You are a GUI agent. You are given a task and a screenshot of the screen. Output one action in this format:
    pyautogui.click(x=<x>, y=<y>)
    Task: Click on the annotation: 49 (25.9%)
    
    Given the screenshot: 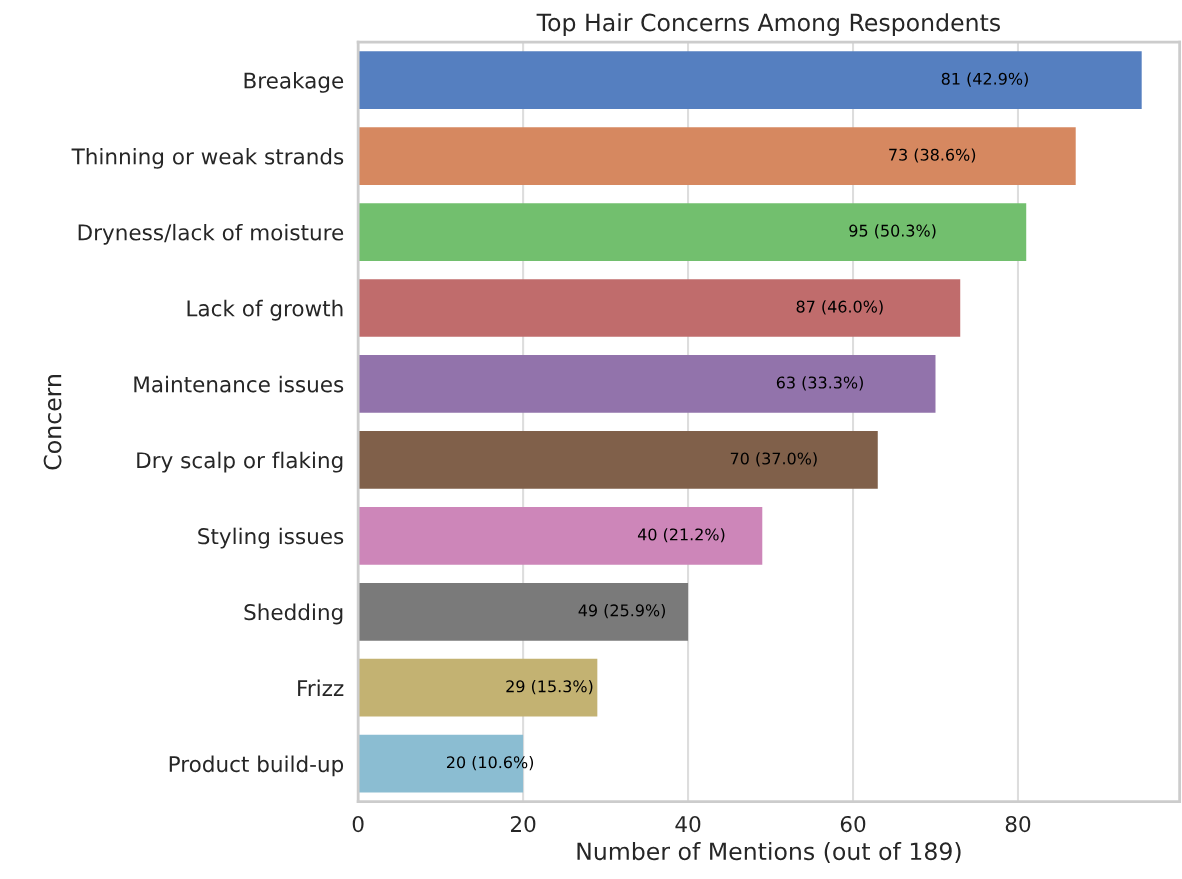 What is the action you would take?
    pyautogui.click(x=622, y=611)
    